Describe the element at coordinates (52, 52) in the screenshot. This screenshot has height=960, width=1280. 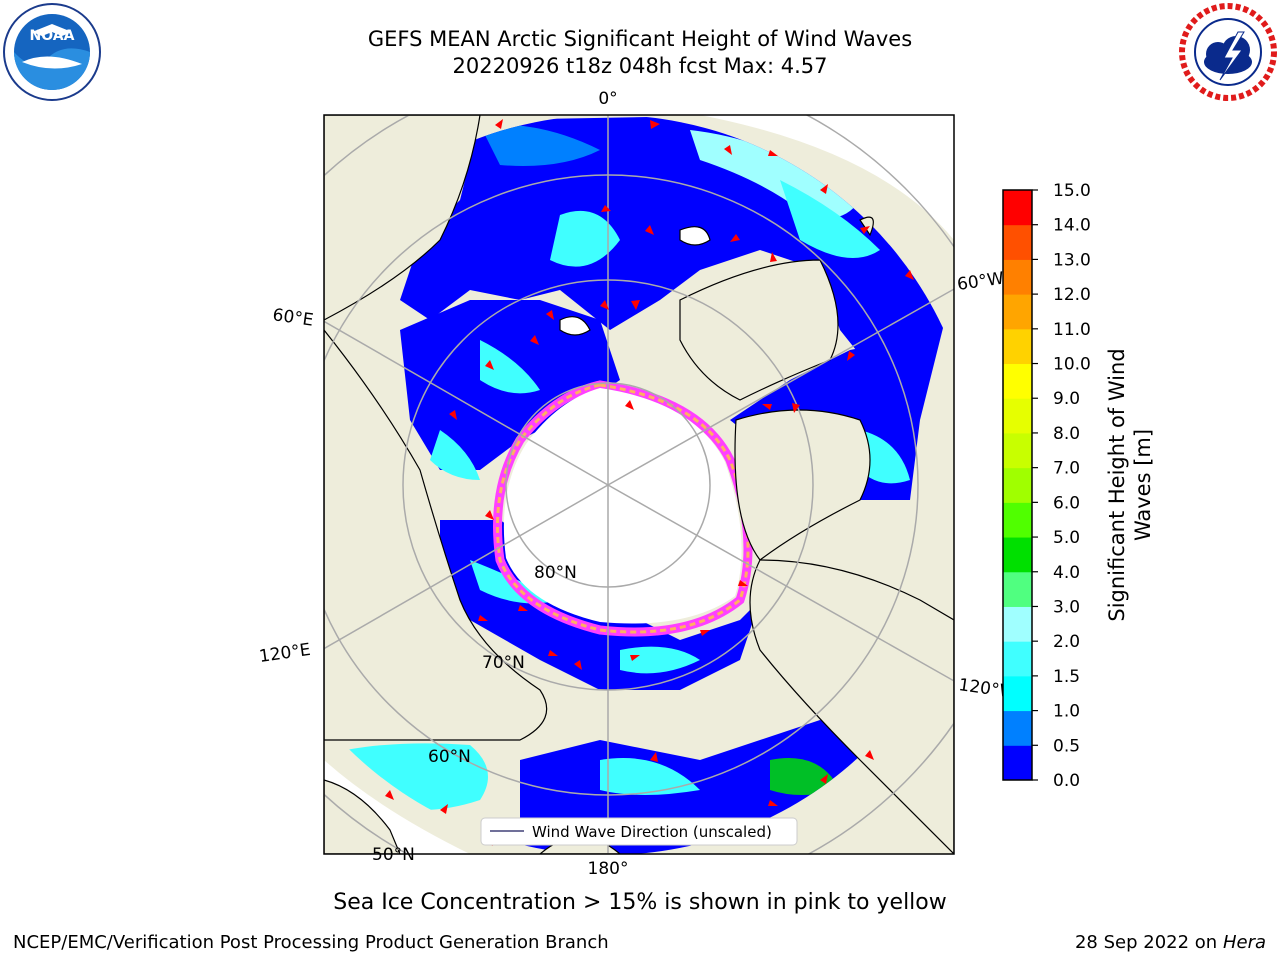
I see `noaa-logo: NOAA` at that location.